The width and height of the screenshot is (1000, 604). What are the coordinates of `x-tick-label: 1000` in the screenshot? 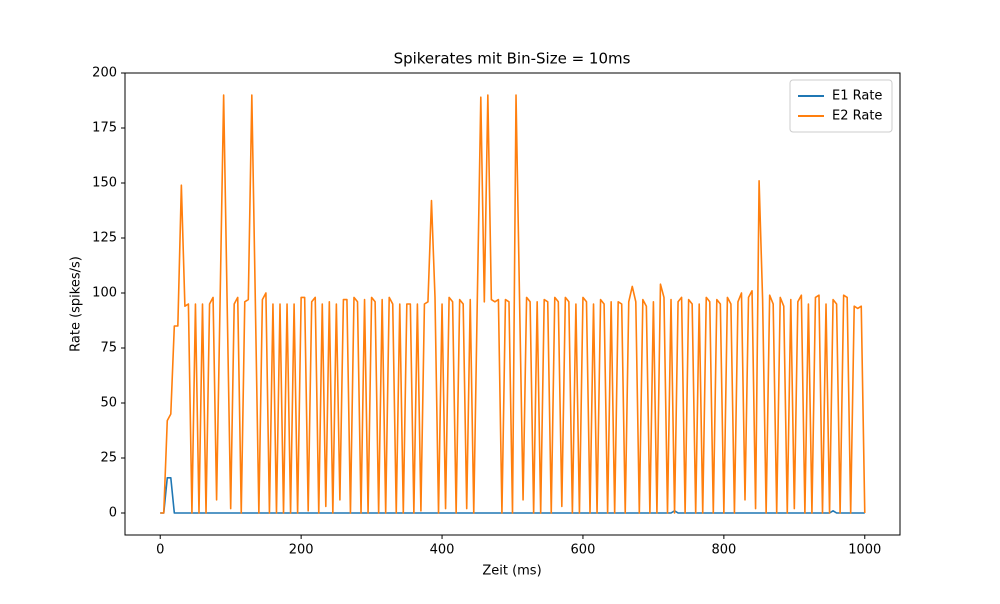 It's located at (864, 550).